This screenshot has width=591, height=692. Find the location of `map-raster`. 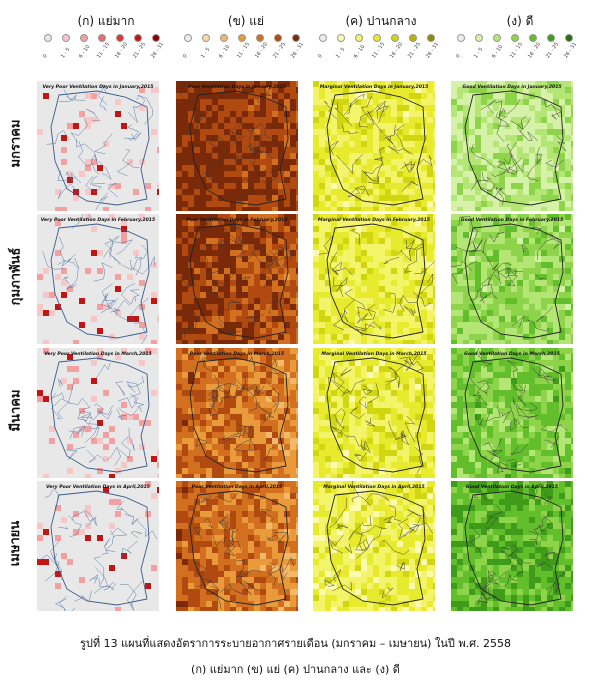

map-raster is located at coordinates (374, 279).